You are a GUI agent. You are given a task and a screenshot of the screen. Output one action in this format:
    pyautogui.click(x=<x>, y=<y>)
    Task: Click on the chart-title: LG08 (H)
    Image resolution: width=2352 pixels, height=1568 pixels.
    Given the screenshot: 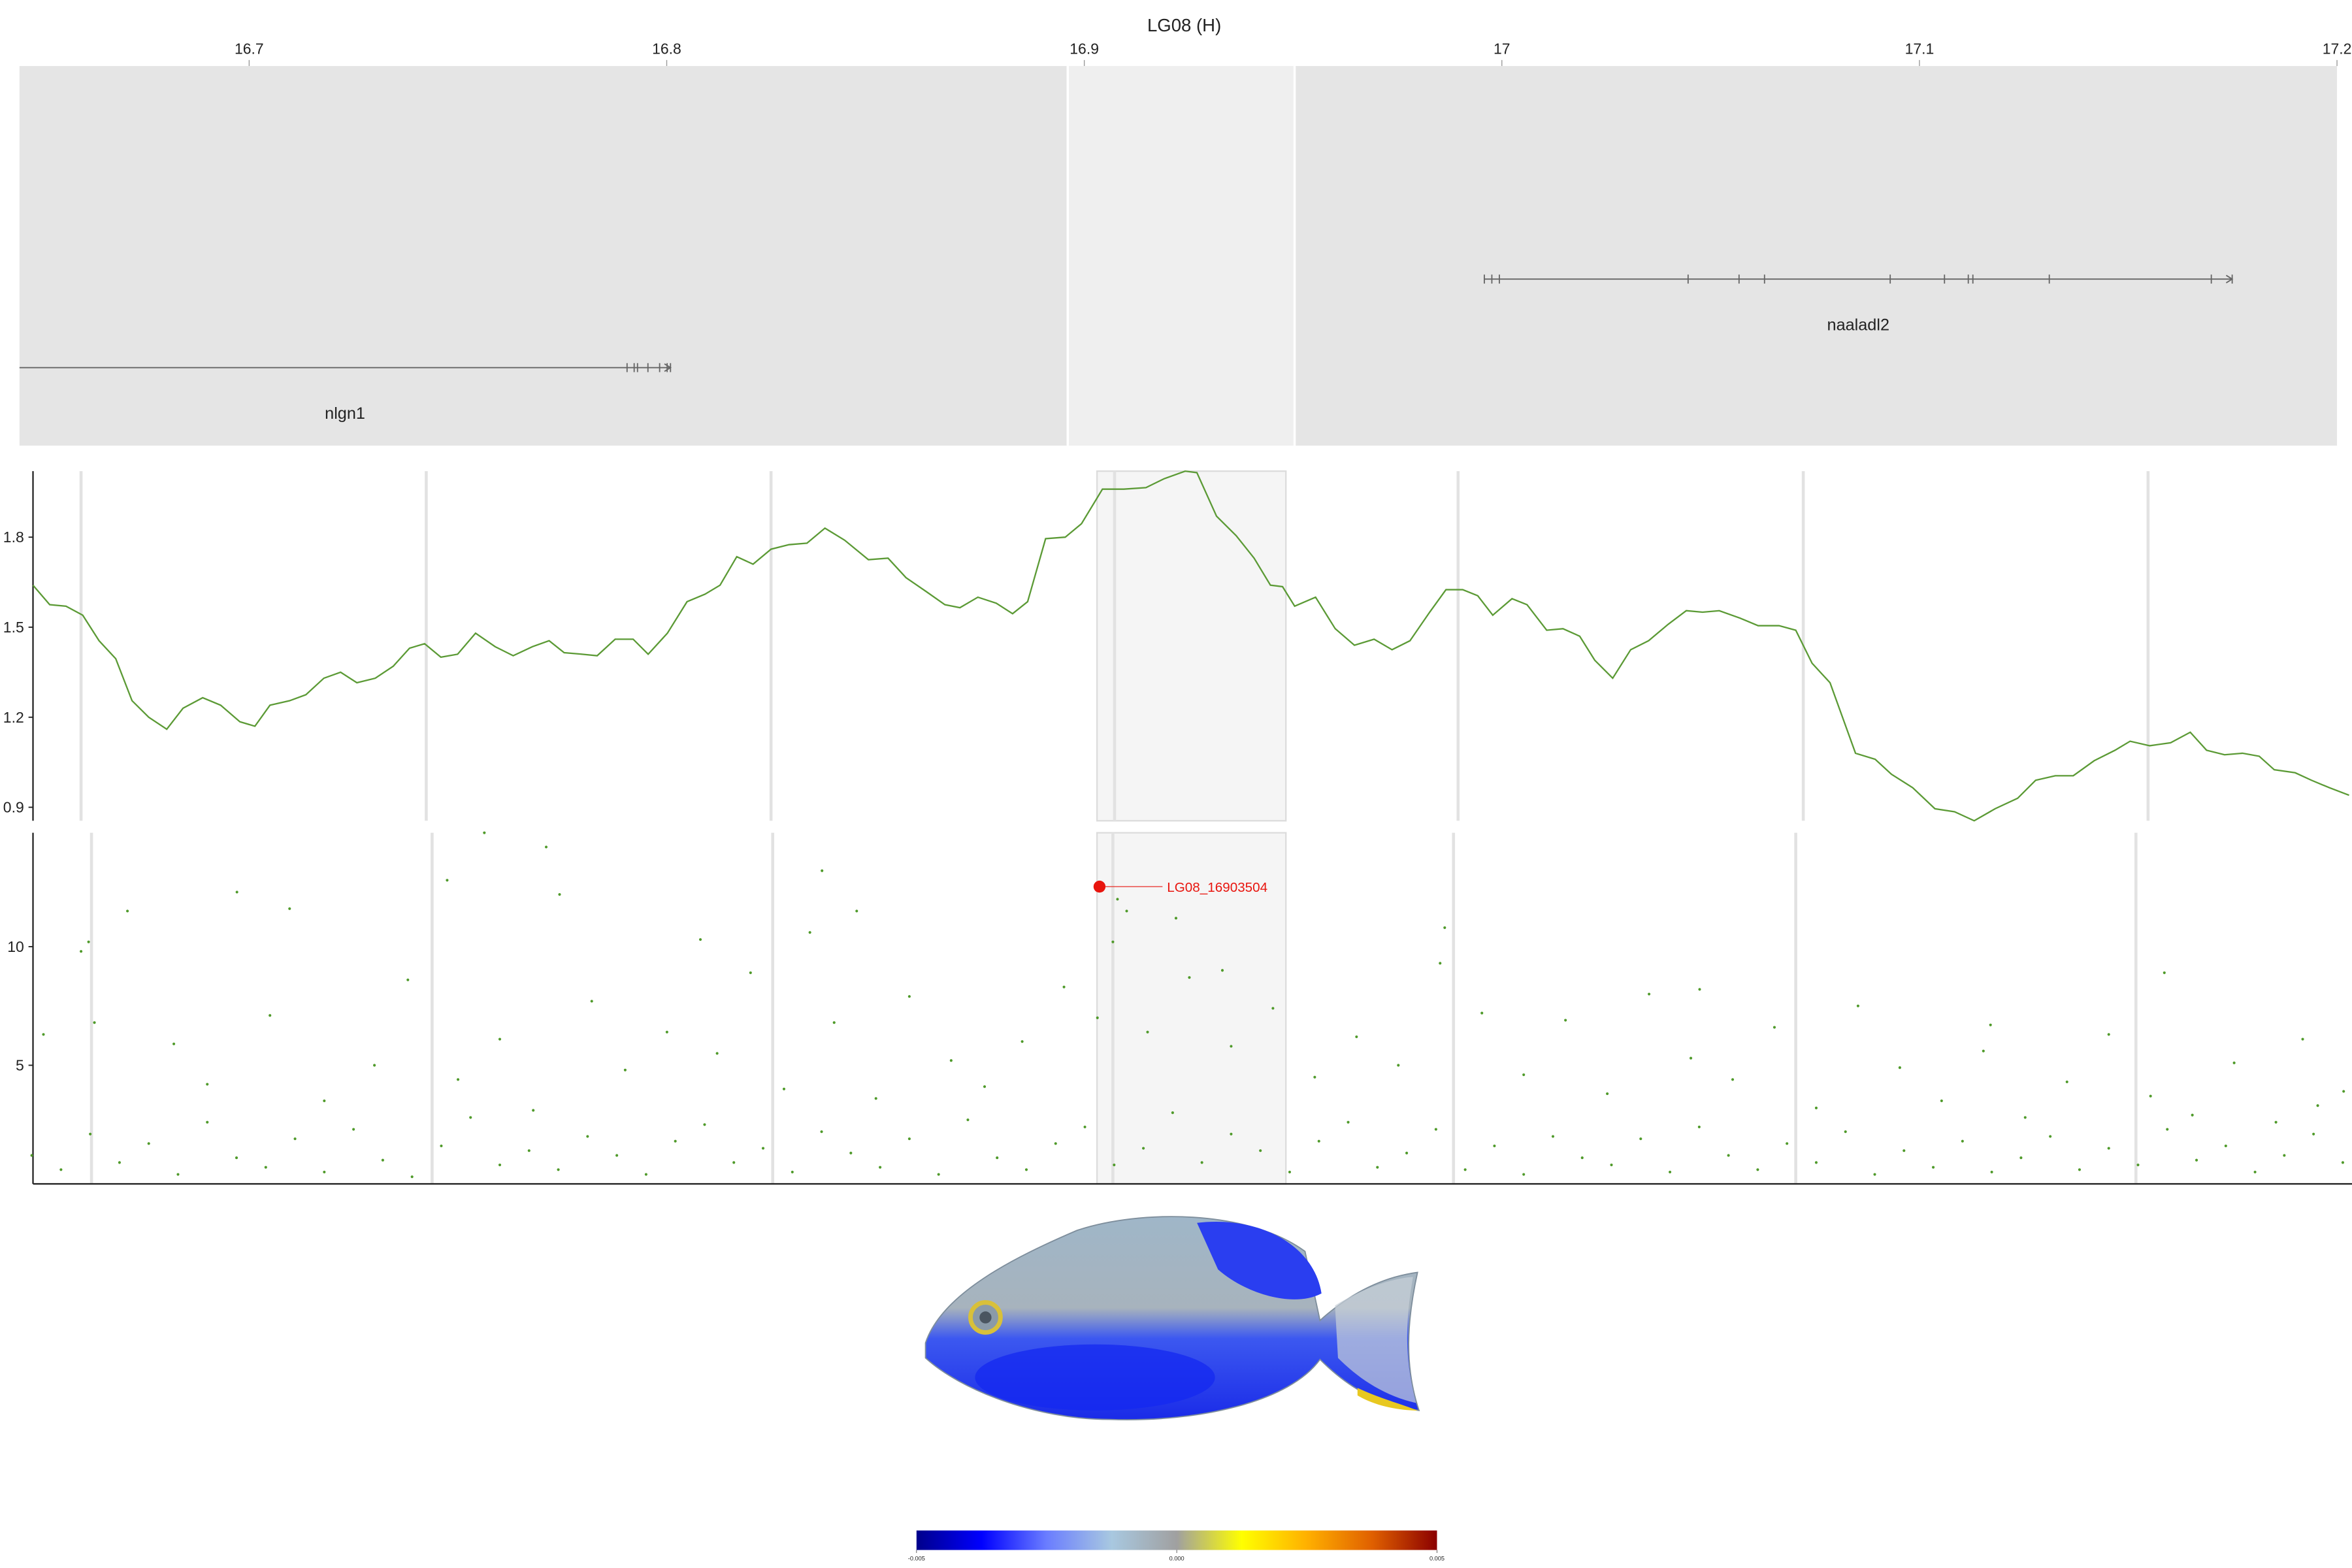 What is the action you would take?
    pyautogui.click(x=1184, y=25)
    